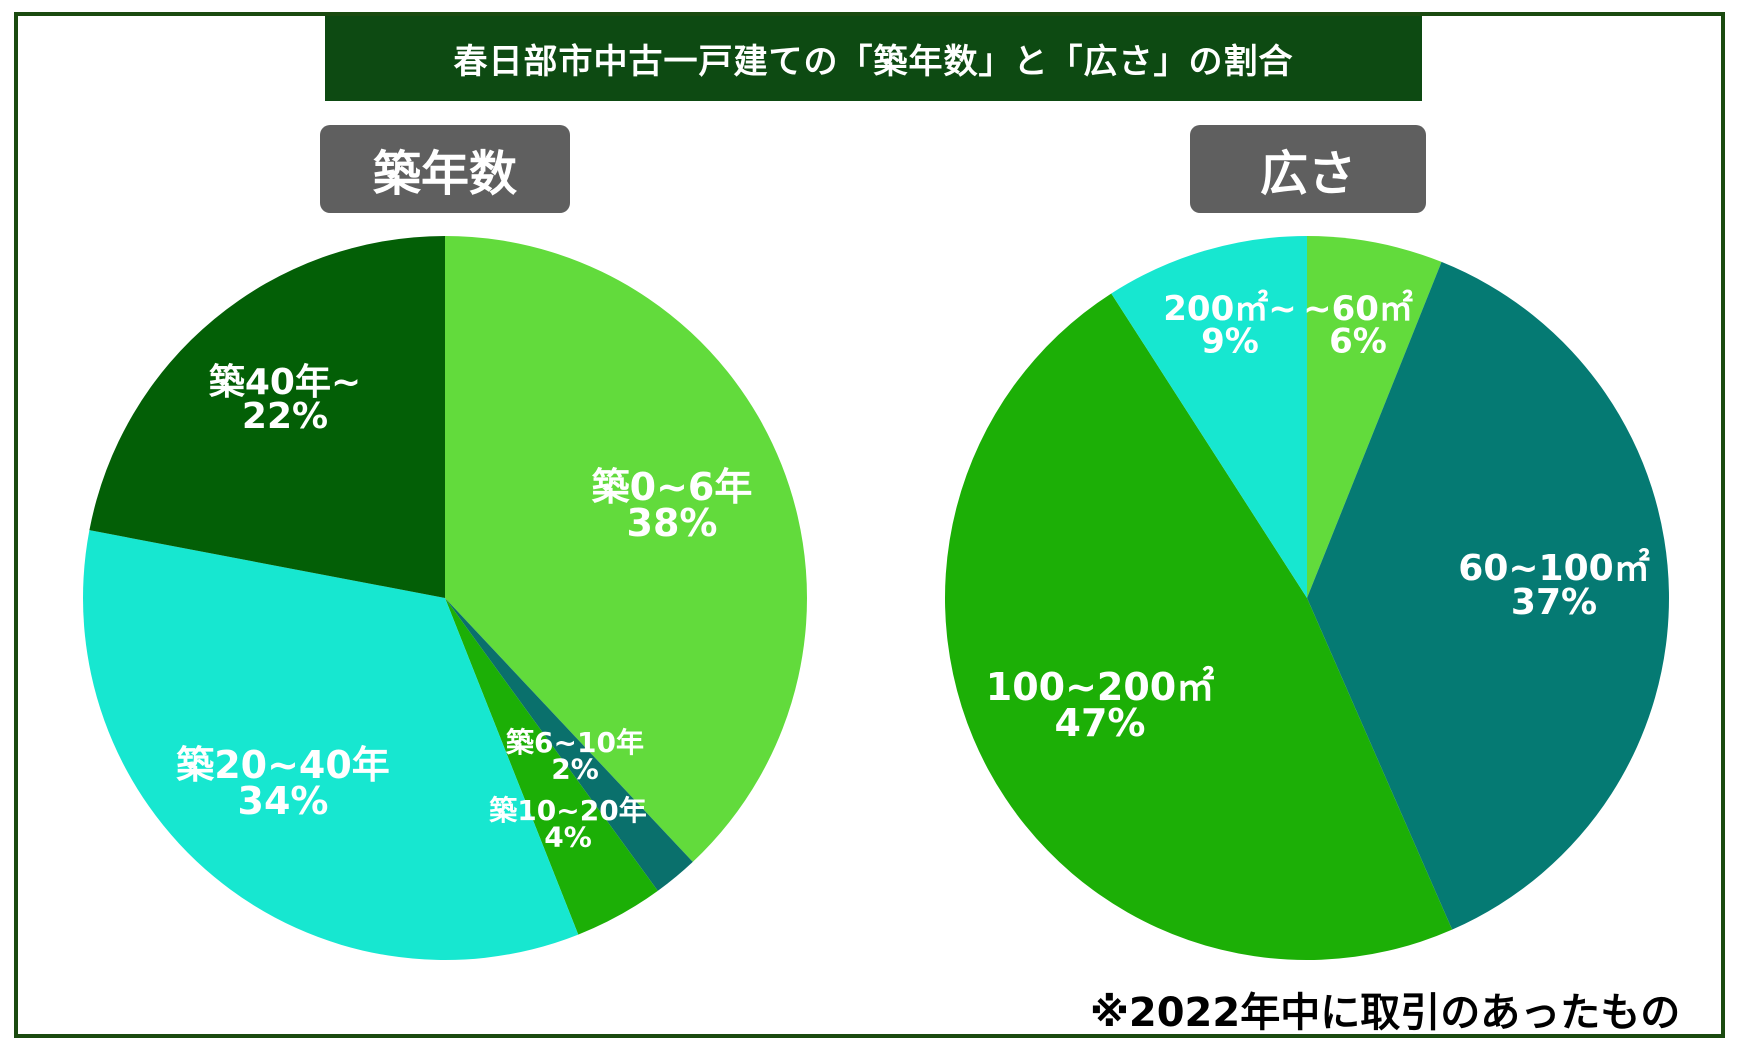  What do you see at coordinates (1230, 341) in the screenshot?
I see `slice-value-1-3: 9%` at bounding box center [1230, 341].